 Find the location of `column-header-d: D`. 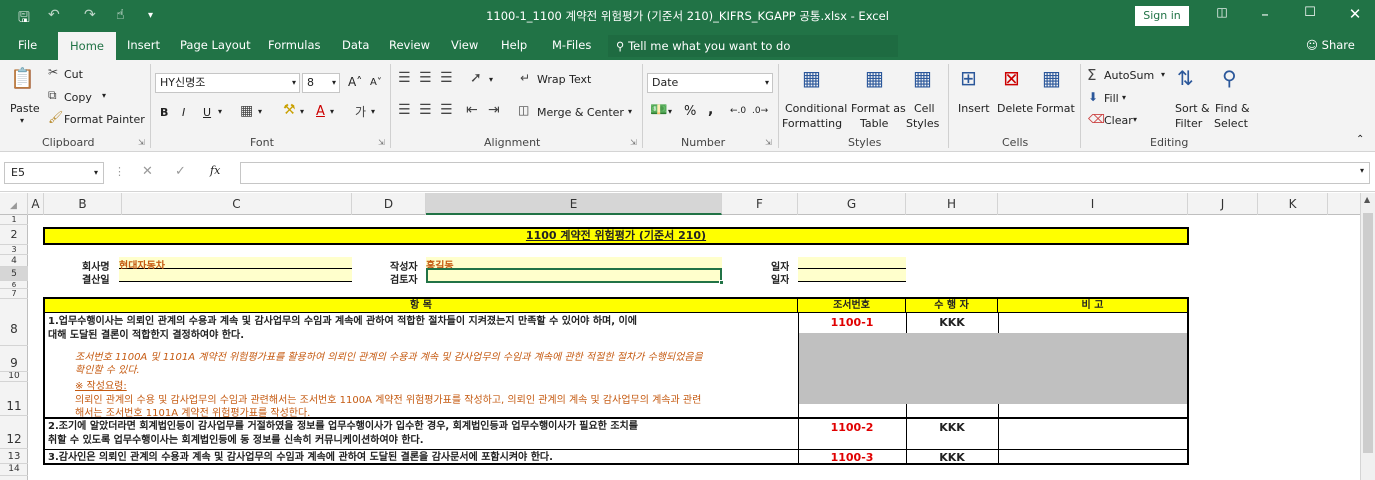

column-header-d: D is located at coordinates (389, 204).